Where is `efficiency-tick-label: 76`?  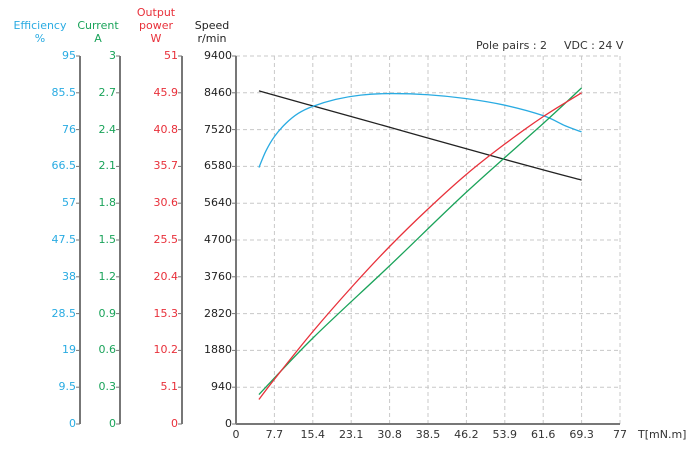 efficiency-tick-label: 76 is located at coordinates (69, 129).